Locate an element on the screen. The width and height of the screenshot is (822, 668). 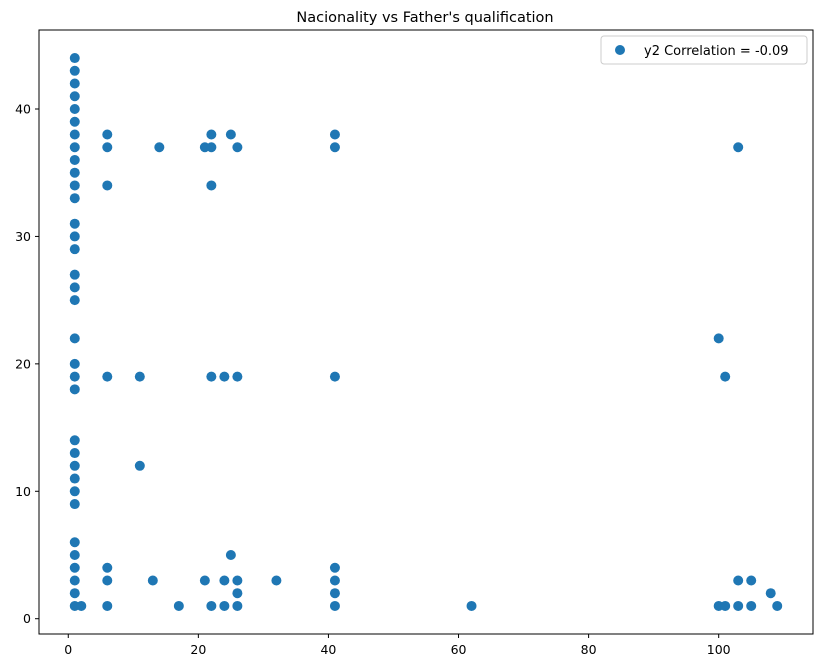
y-tick-label: 0 is located at coordinates (27, 618).